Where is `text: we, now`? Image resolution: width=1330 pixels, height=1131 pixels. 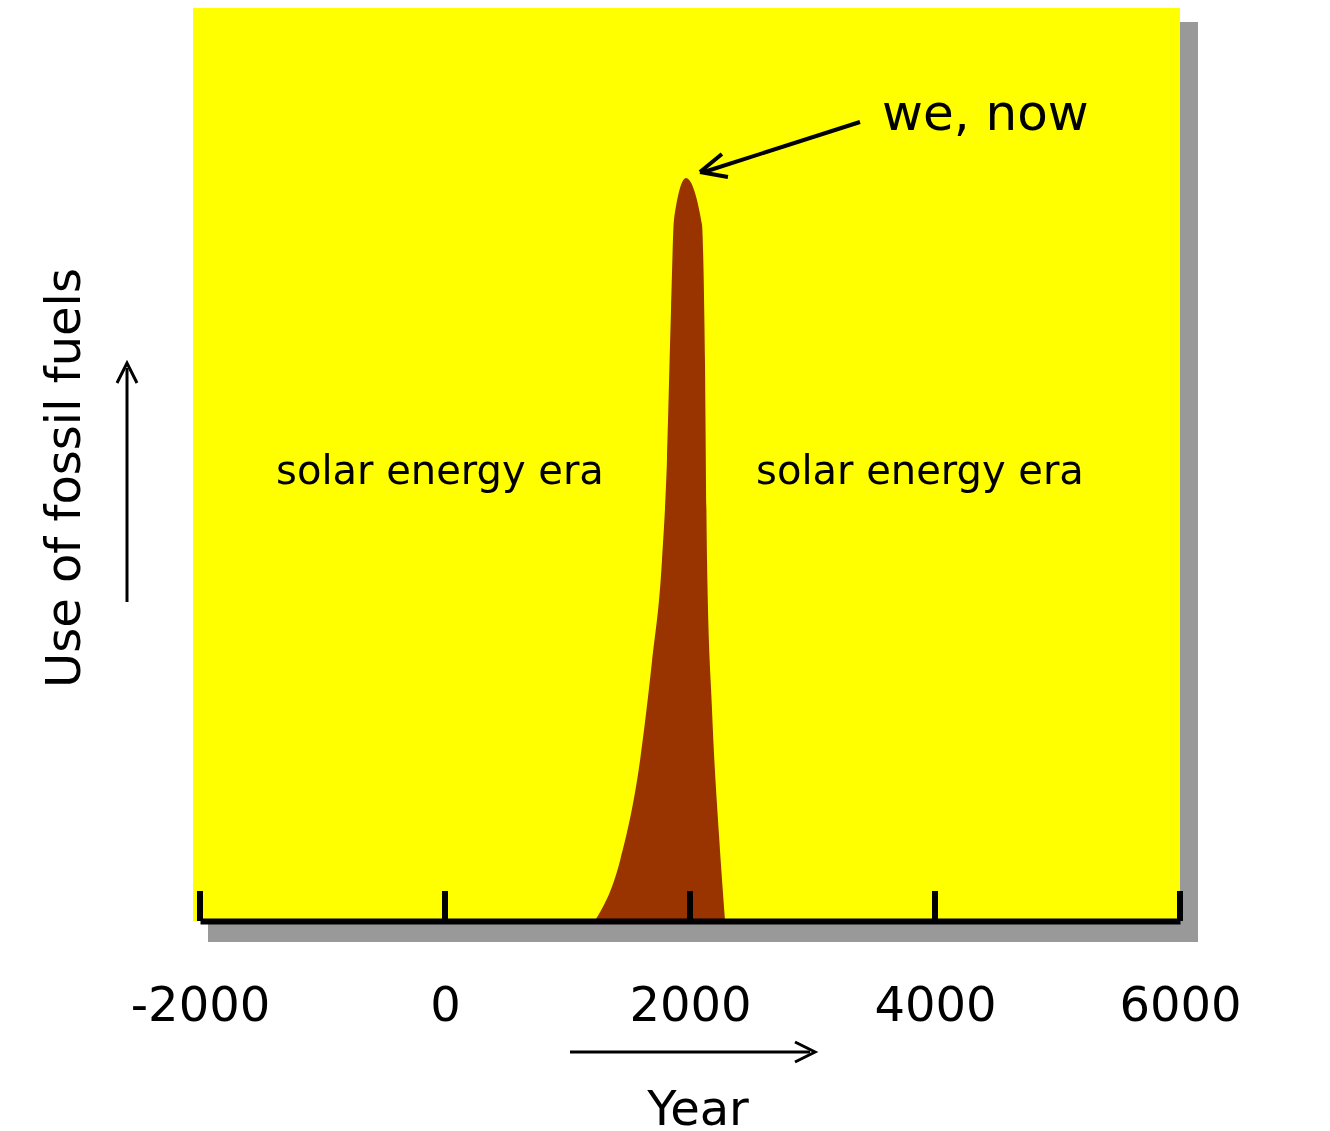 text: we, now is located at coordinates (985, 113).